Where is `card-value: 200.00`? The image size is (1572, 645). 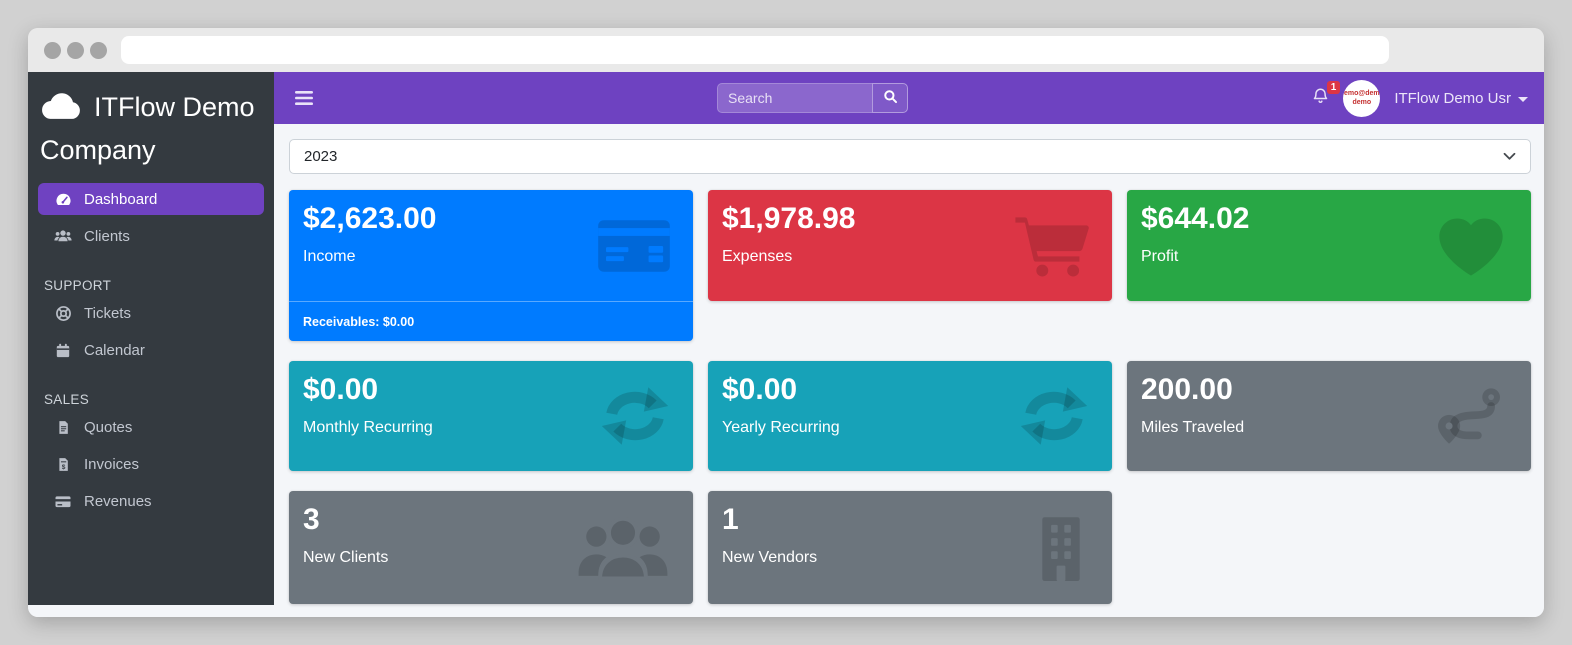
card-value: 200.00 is located at coordinates (1187, 389).